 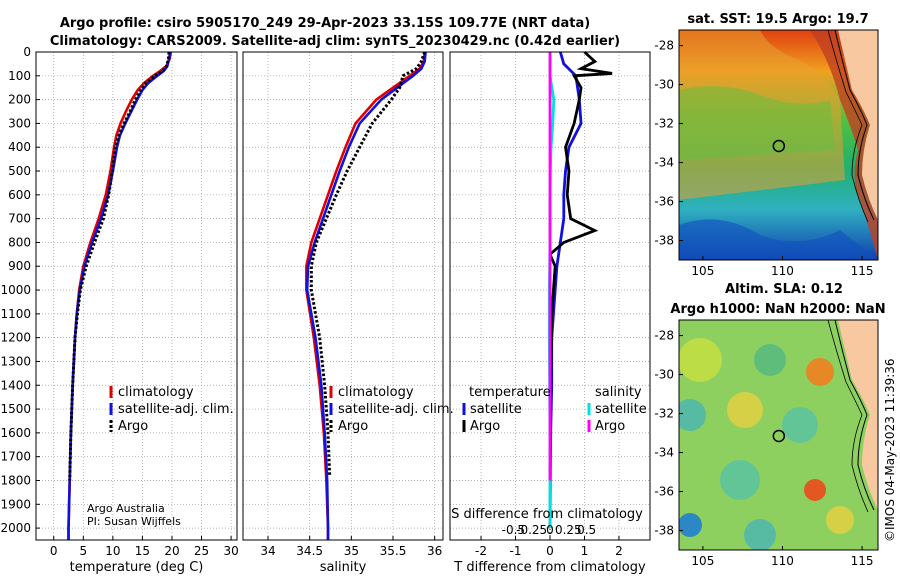 I want to click on salinity-legend: climatology satellite-adj. clim. Argo, so click(x=391, y=409).